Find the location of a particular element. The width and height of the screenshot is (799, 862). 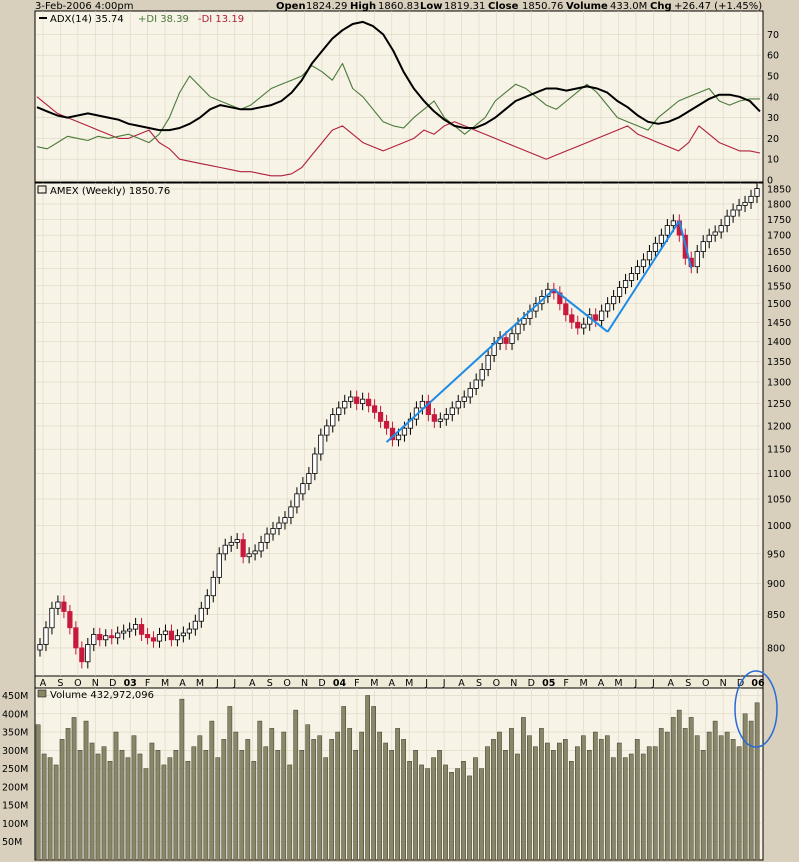

adx-tick-label: 20 is located at coordinates (773, 139).